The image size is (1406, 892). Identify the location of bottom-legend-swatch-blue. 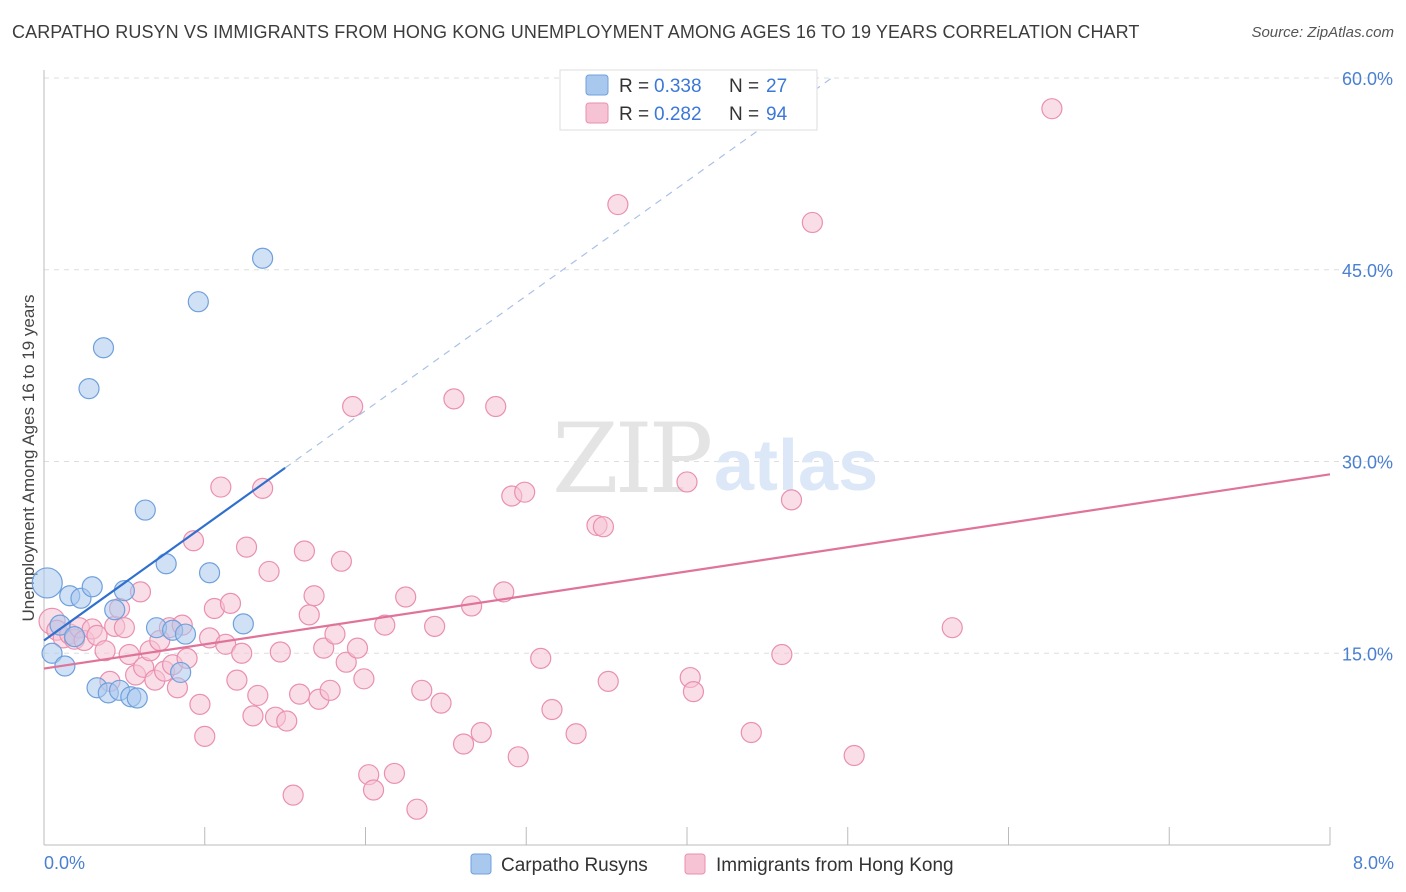
(481, 864).